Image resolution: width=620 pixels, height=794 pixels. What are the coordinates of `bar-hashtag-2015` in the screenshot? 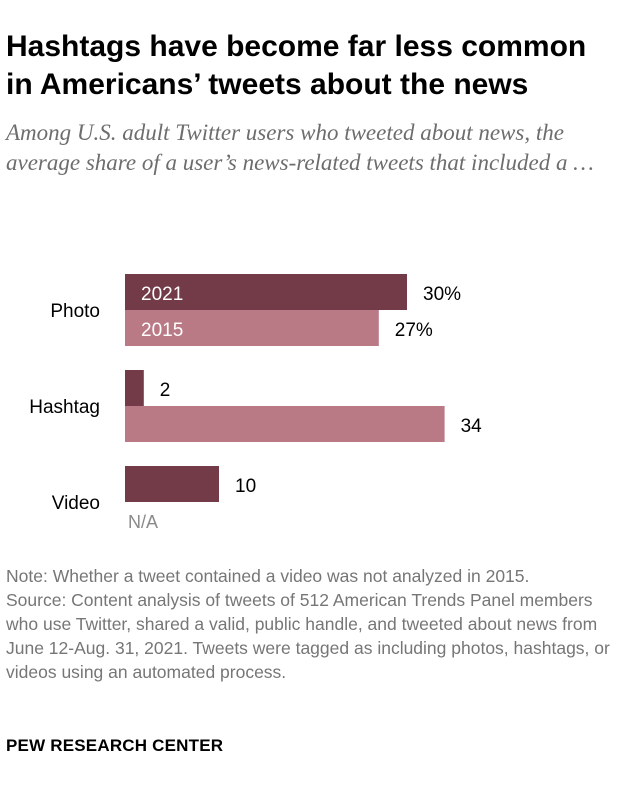 It's located at (285, 424).